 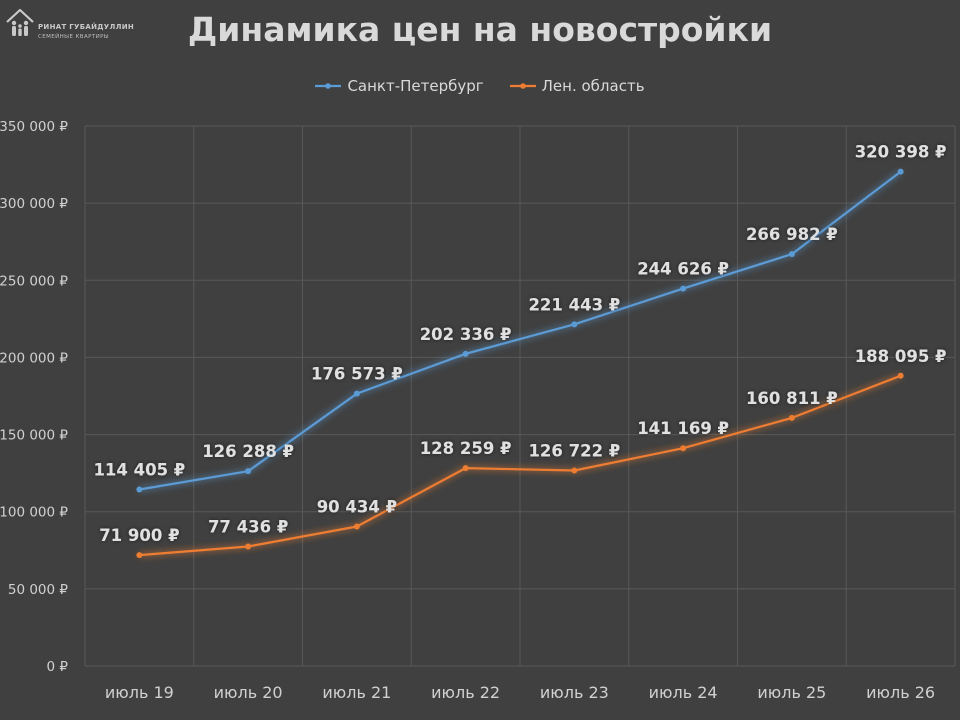 I want to click on y-tick-label: 250 000 ₽, so click(x=34, y=281).